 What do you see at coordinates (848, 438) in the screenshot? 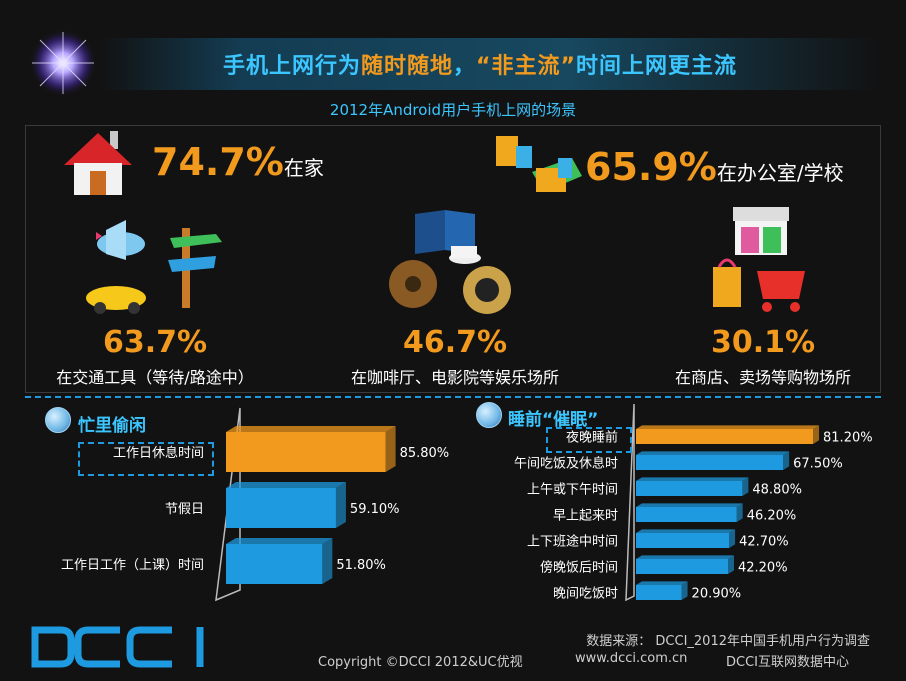
I see `value-label: 81.20%` at bounding box center [848, 438].